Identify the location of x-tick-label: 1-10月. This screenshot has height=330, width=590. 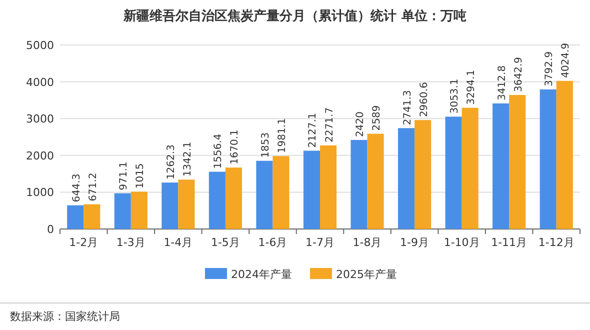
(462, 242).